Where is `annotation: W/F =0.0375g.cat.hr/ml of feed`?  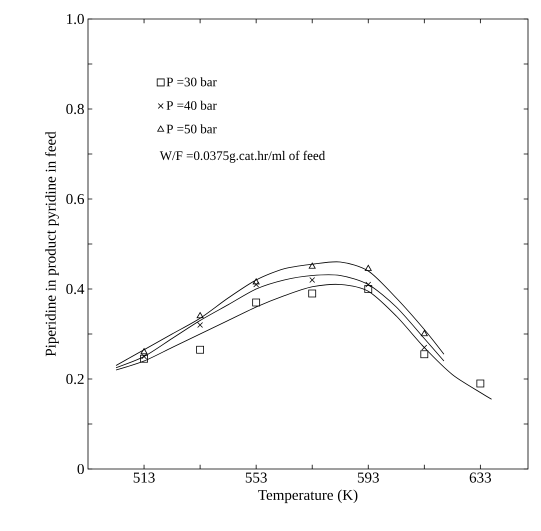
annotation: W/F =0.0375g.cat.hr/ml of feed is located at coordinates (243, 156).